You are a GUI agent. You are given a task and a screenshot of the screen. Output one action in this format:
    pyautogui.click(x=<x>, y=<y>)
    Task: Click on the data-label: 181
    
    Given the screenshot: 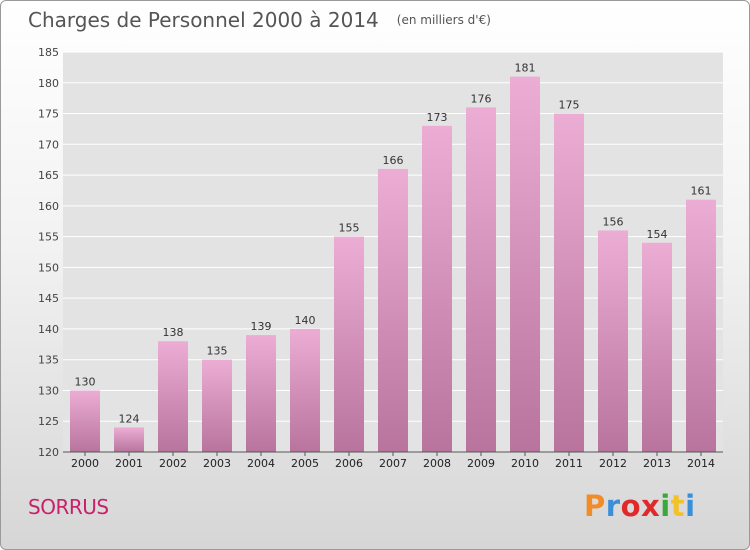 What is the action you would take?
    pyautogui.click(x=525, y=68)
    